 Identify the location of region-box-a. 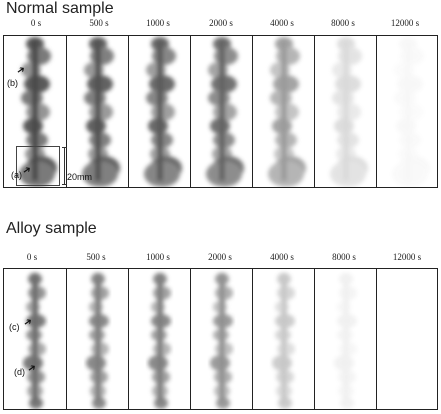
(38, 166).